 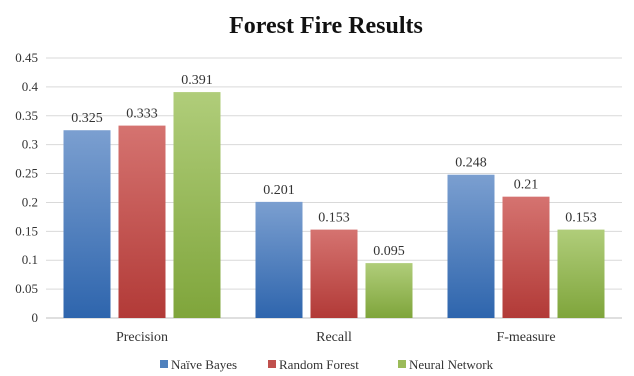 I want to click on legend: Naïve Bayes Random Forest Neural Network, so click(x=327, y=364).